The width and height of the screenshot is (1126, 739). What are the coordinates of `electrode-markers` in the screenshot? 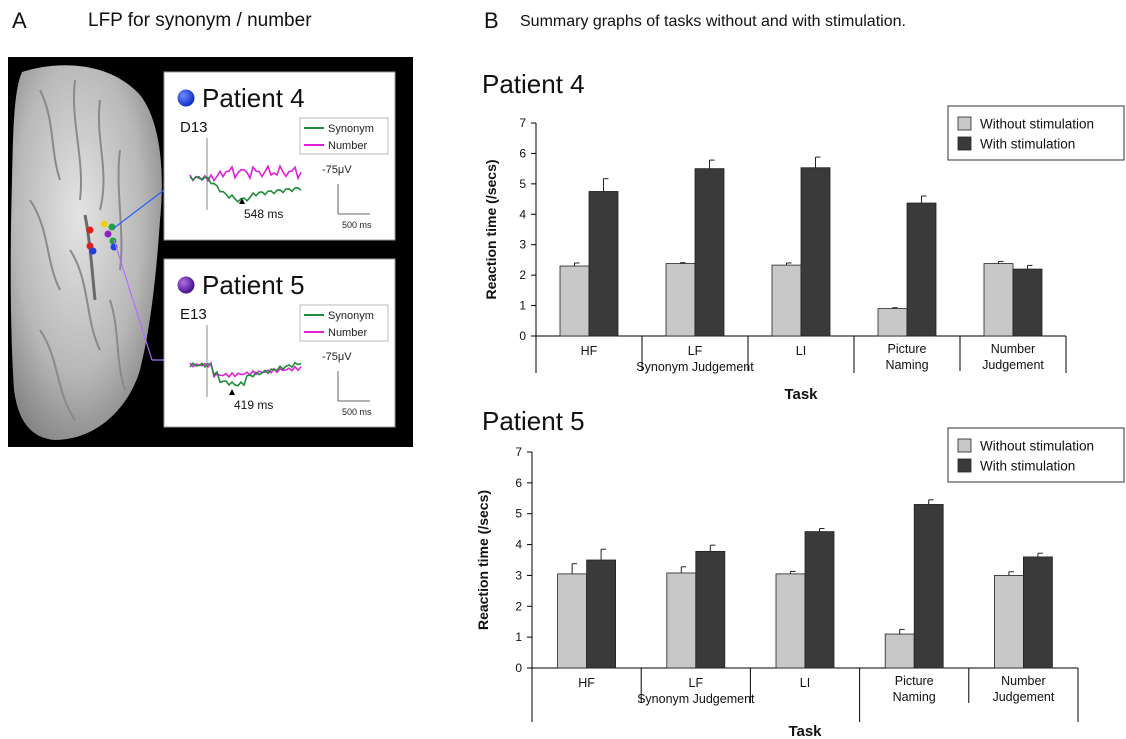 It's located at (102, 237).